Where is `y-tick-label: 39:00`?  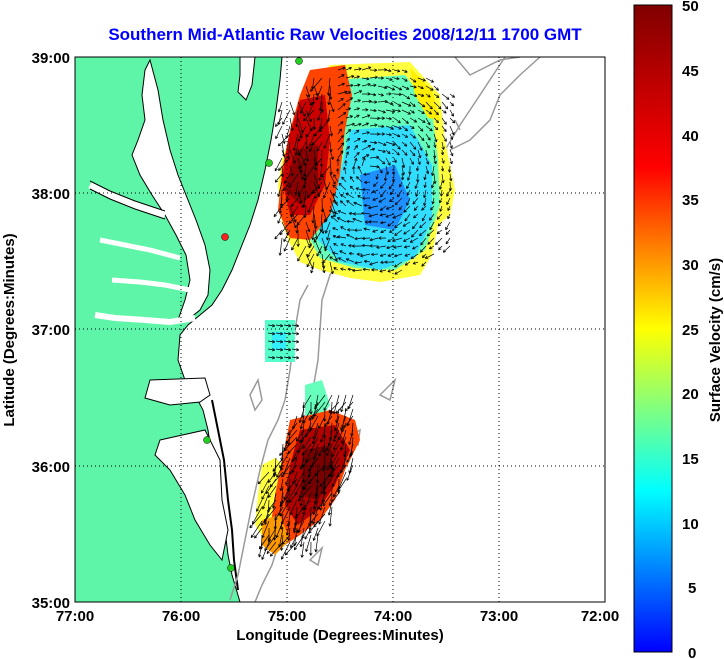
y-tick-label: 39:00 is located at coordinates (51, 58).